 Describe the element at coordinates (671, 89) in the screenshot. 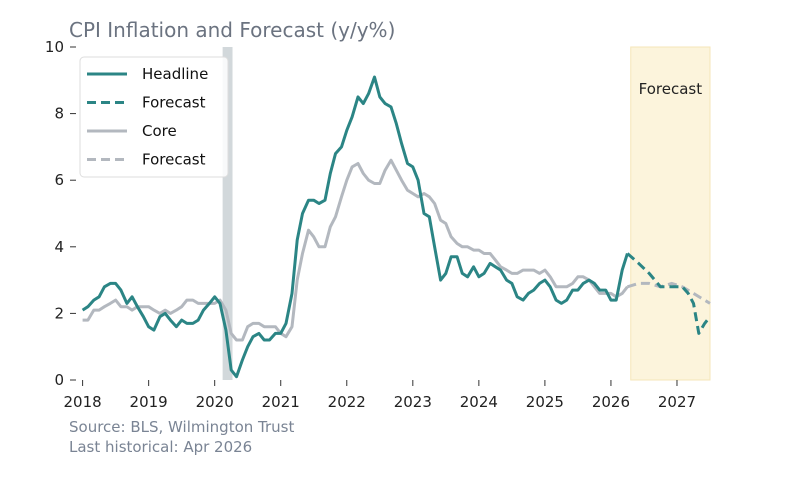

I see `forecast-region-label: Forecast` at that location.